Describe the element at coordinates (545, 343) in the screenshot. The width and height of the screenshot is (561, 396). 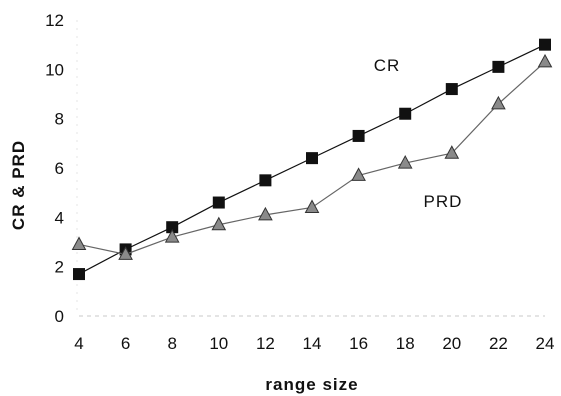
I see `x-tick-label: 24` at that location.